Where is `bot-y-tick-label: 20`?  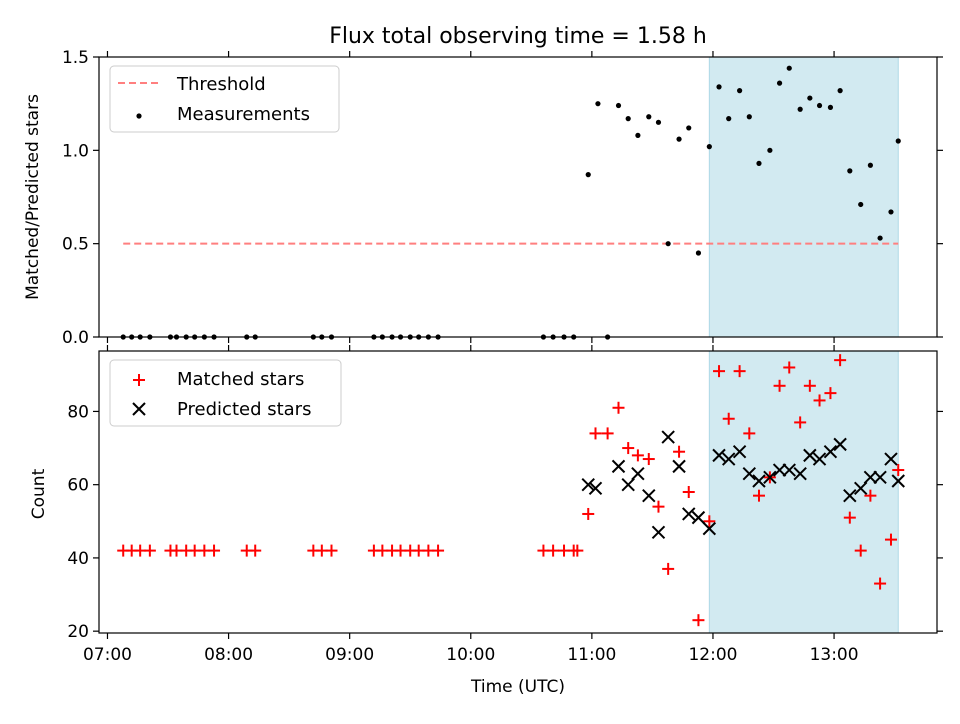
bot-y-tick-label: 20 is located at coordinates (78, 632).